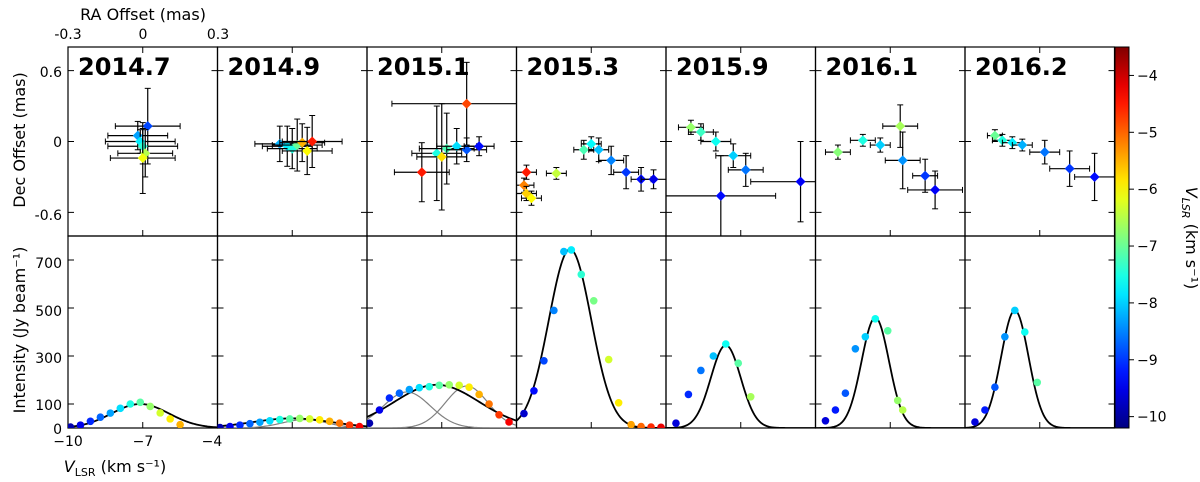 Image resolution: width=1200 pixels, height=482 pixels. Describe the element at coordinates (143, 35) in the screenshot. I see `top-axis-tick-zero: 0` at that location.